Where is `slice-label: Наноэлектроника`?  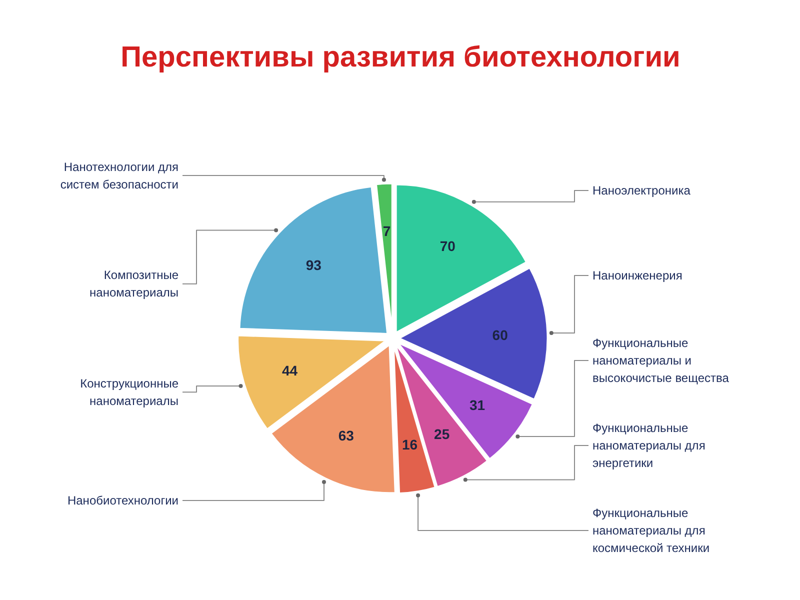
slice-label: Наноэлектроника is located at coordinates (641, 191).